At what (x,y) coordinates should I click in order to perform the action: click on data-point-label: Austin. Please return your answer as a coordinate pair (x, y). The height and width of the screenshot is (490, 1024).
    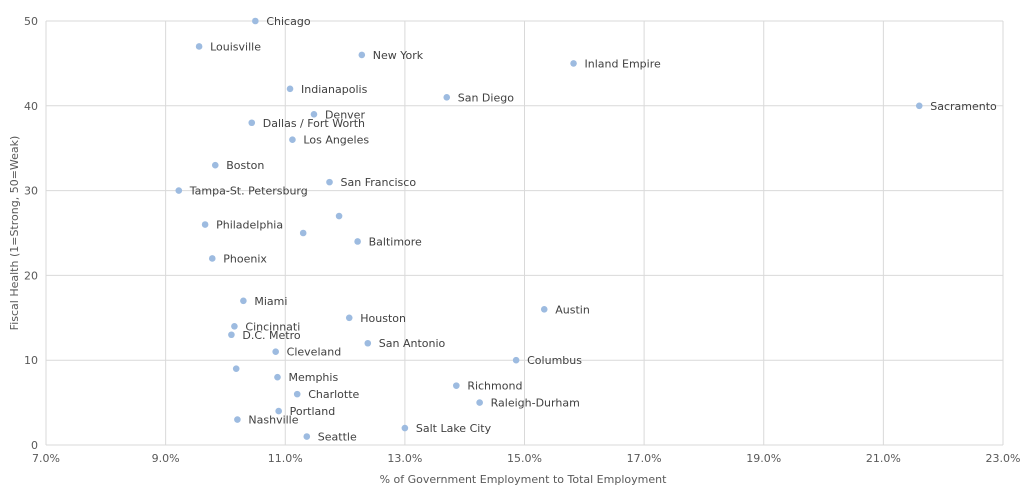
    Looking at the image, I should click on (572, 309).